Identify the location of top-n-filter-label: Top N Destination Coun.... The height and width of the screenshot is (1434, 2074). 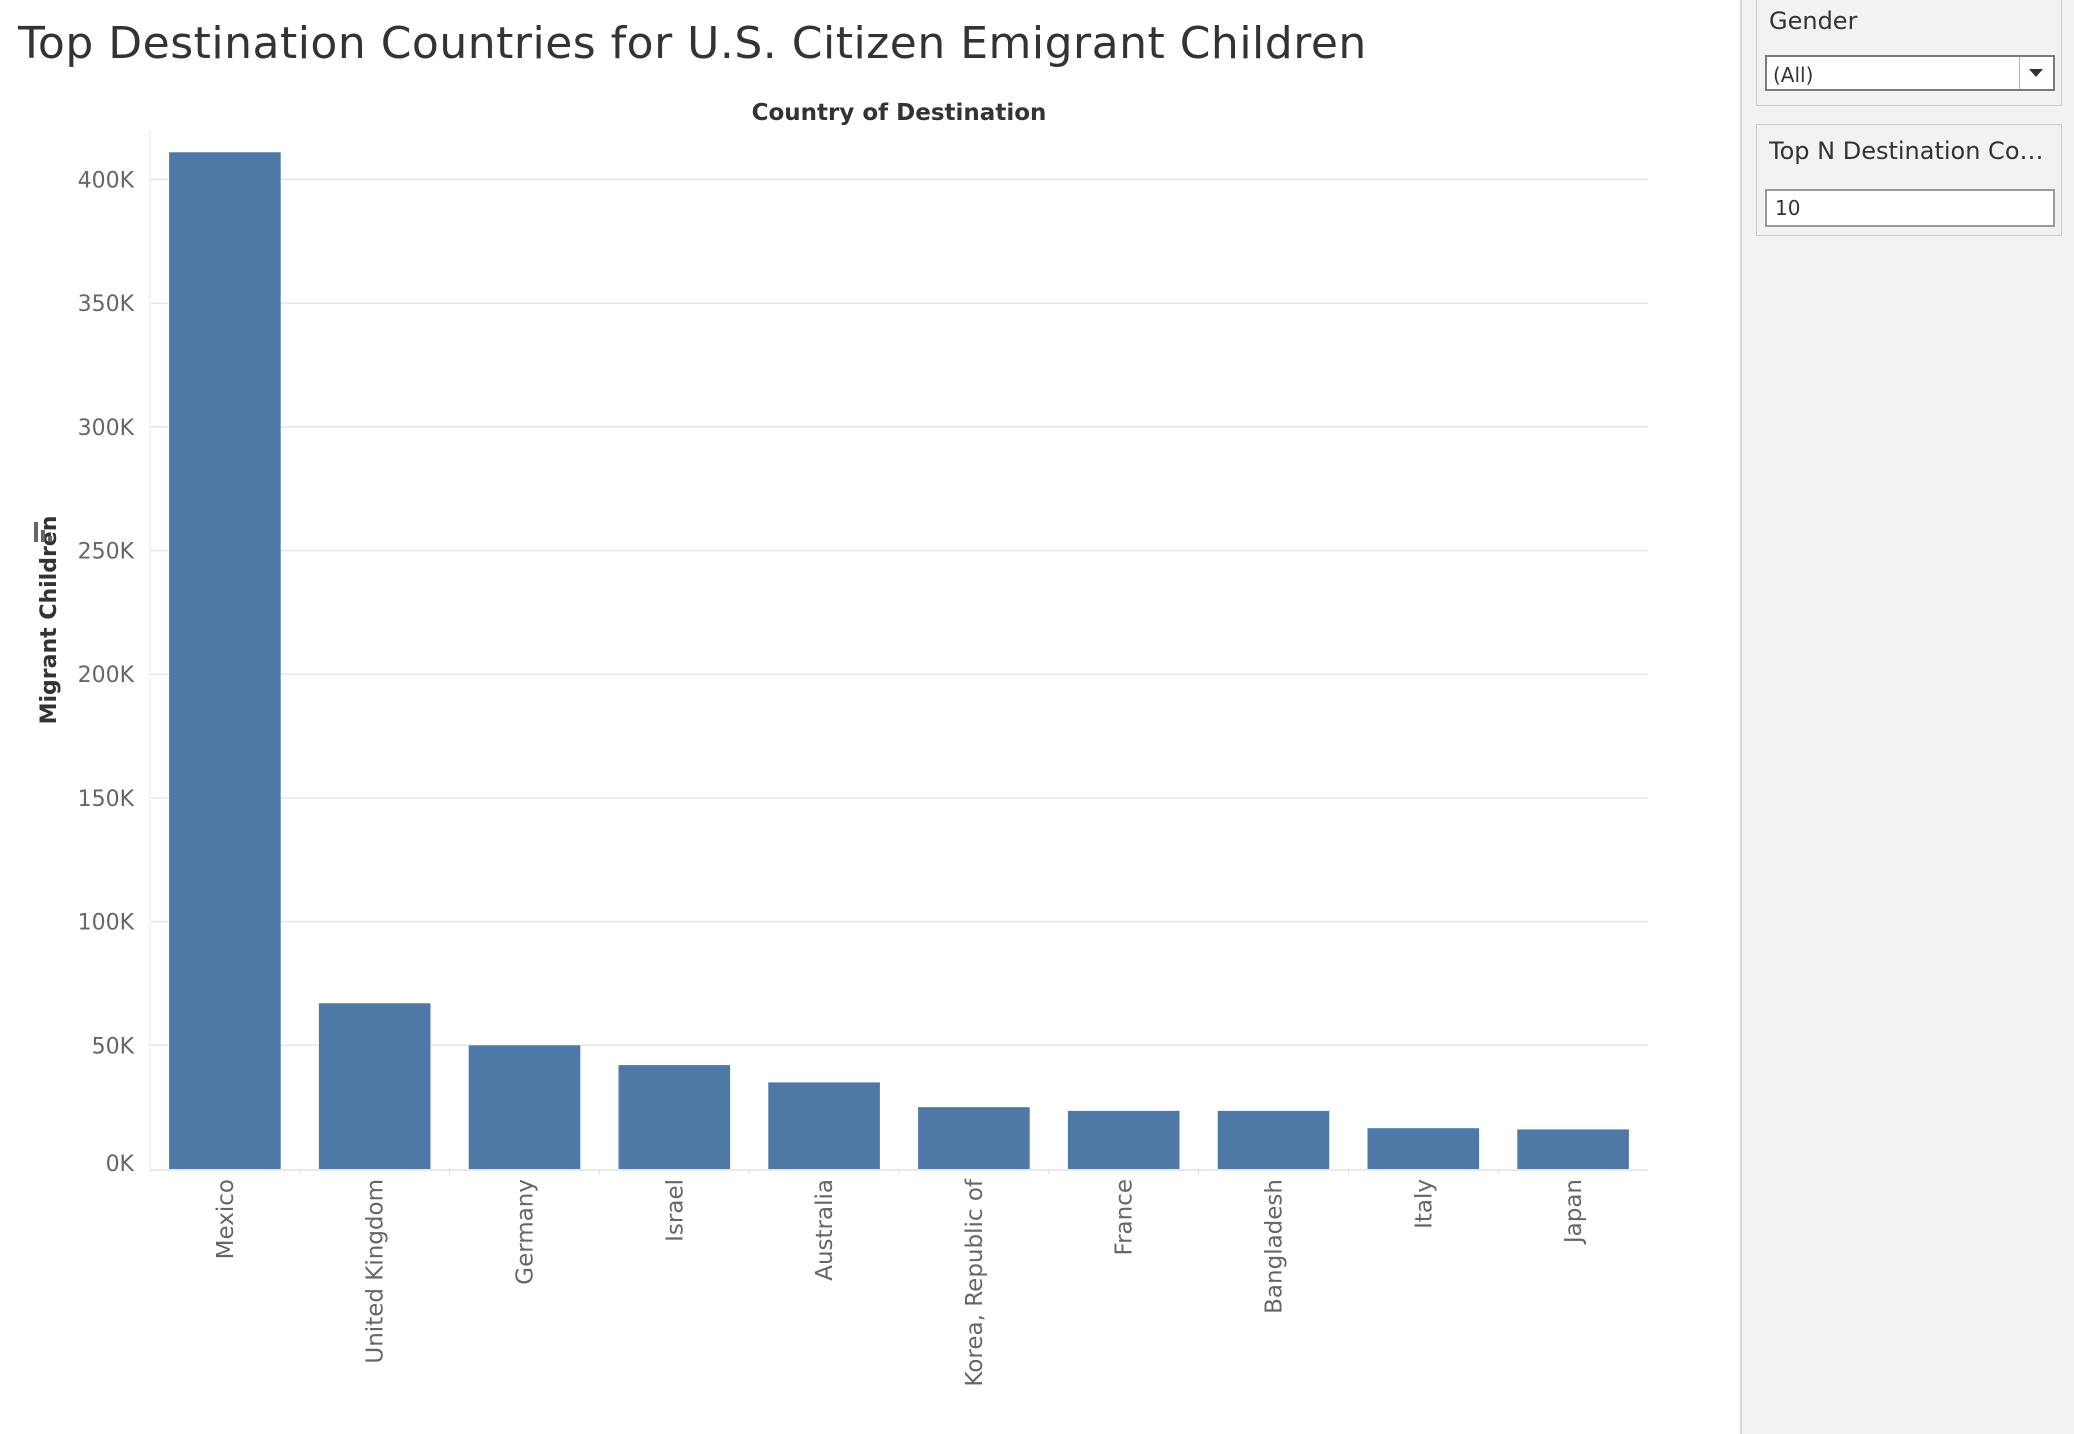
(1912, 151).